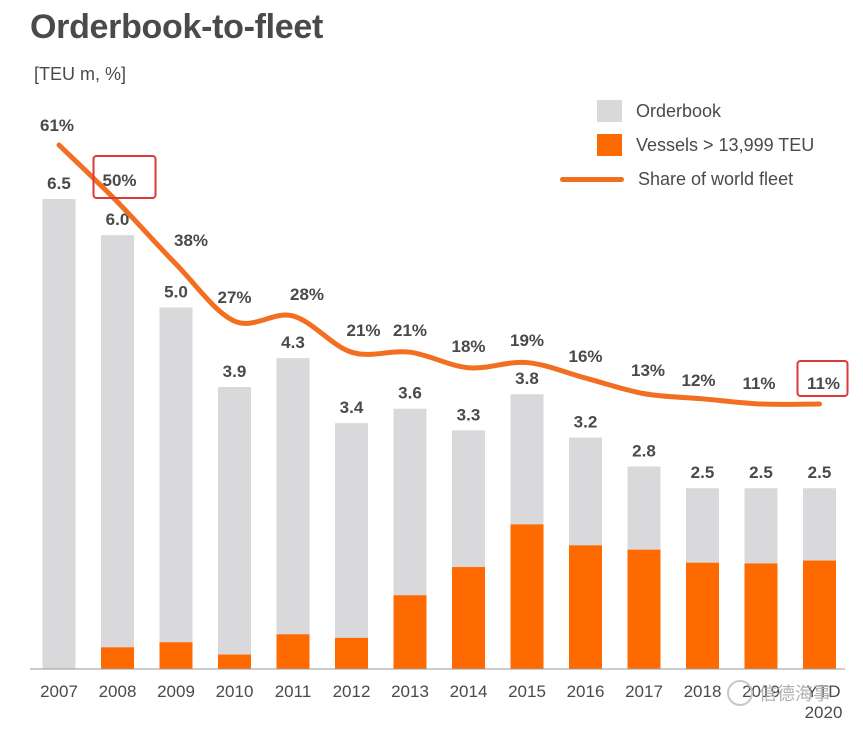 The height and width of the screenshot is (733, 863). Describe the element at coordinates (585, 356) in the screenshot. I see `share-value-label: 16%` at that location.